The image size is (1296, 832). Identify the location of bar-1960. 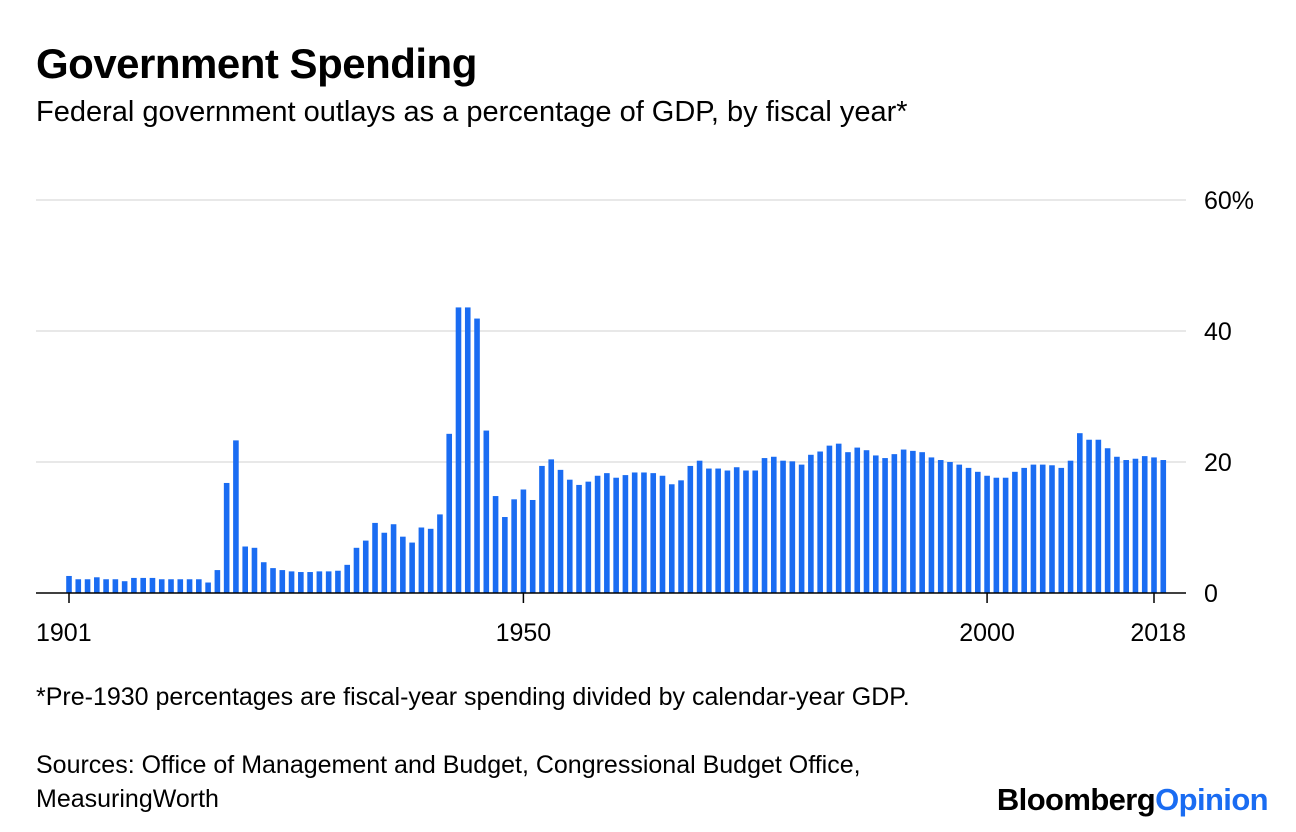
(616, 535).